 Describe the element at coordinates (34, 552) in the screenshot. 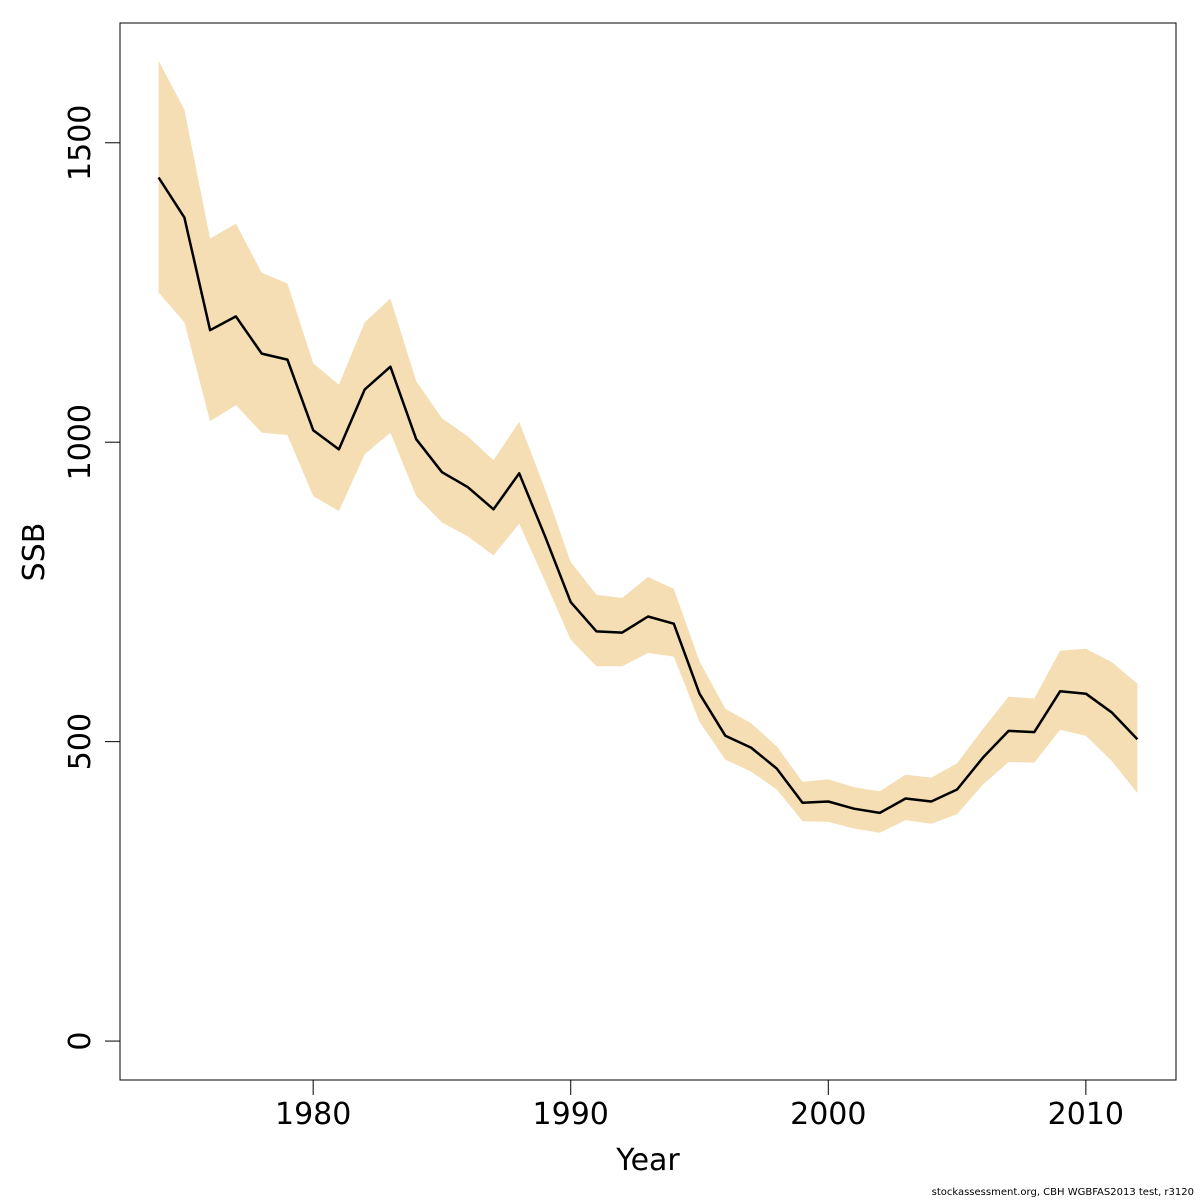

I see `y-axis-title: SSB` at that location.